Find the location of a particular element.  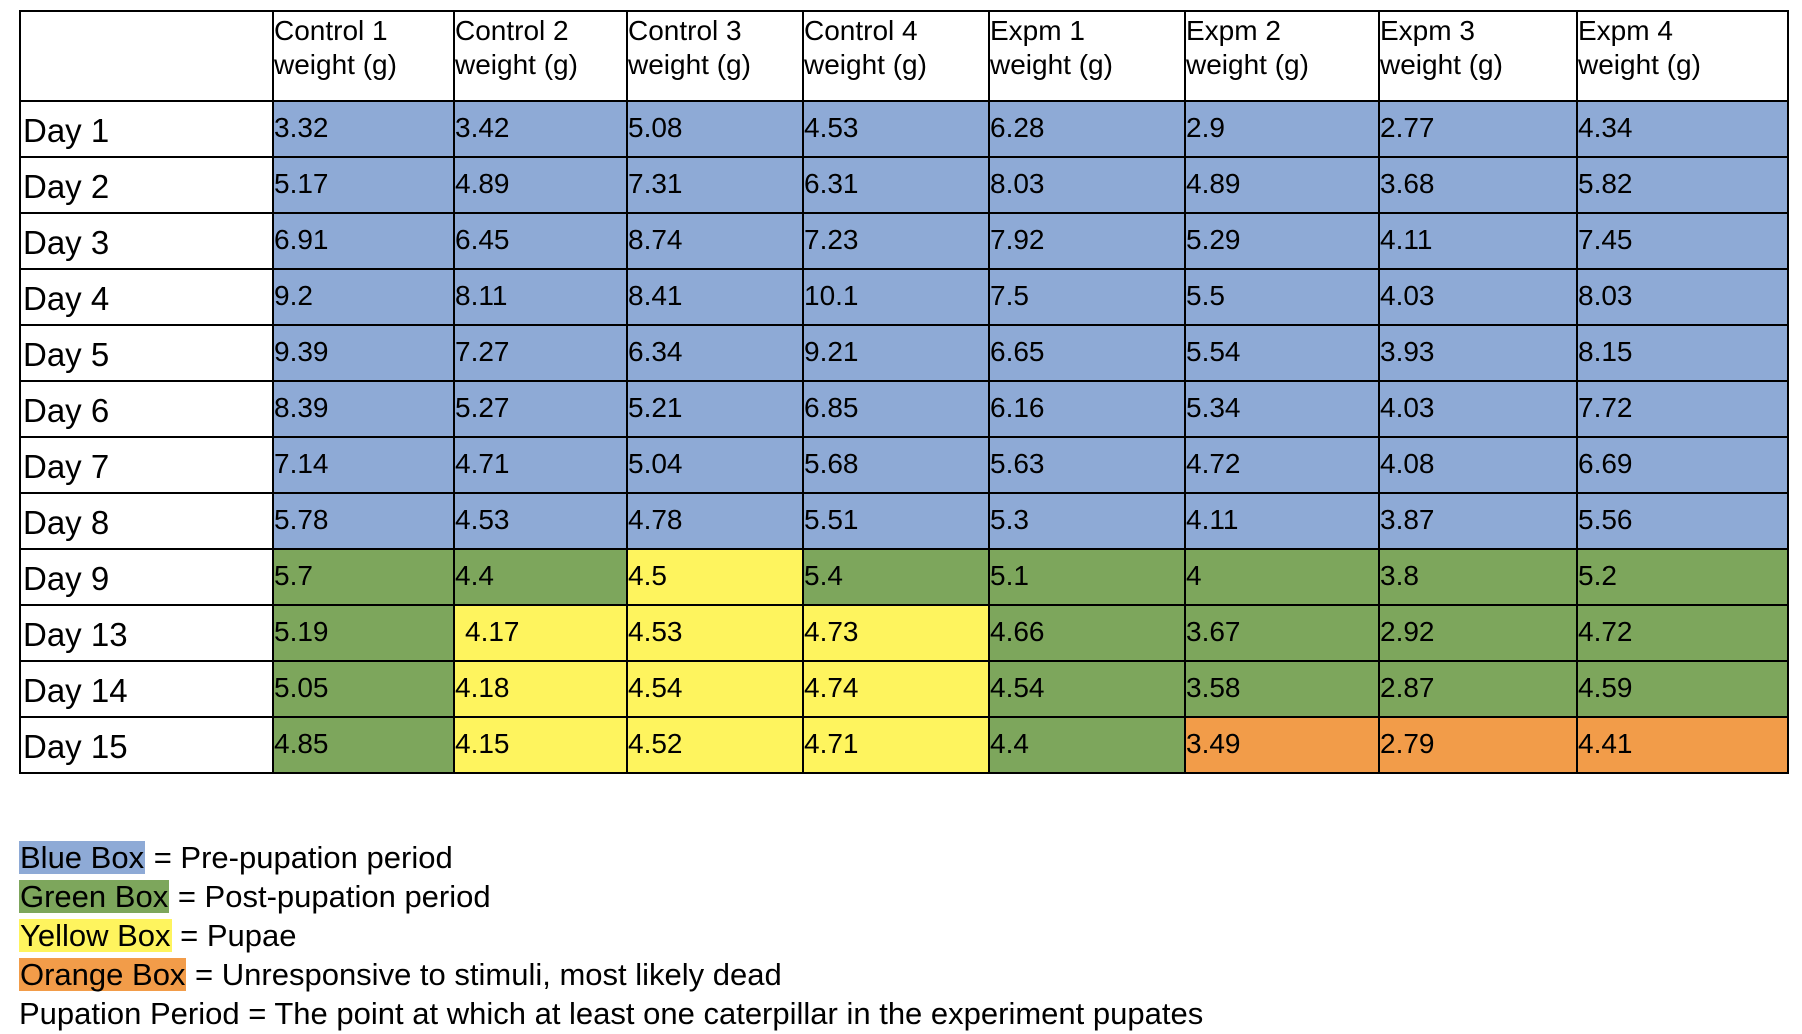

weight-cell: 7.23 is located at coordinates (896, 241).